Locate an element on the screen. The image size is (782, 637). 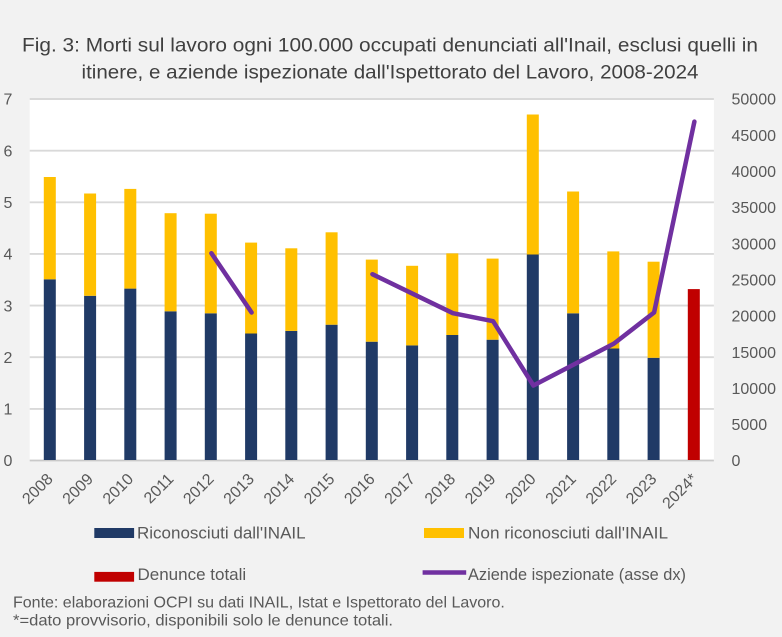
svg-text: 25000 is located at coordinates (754, 281).